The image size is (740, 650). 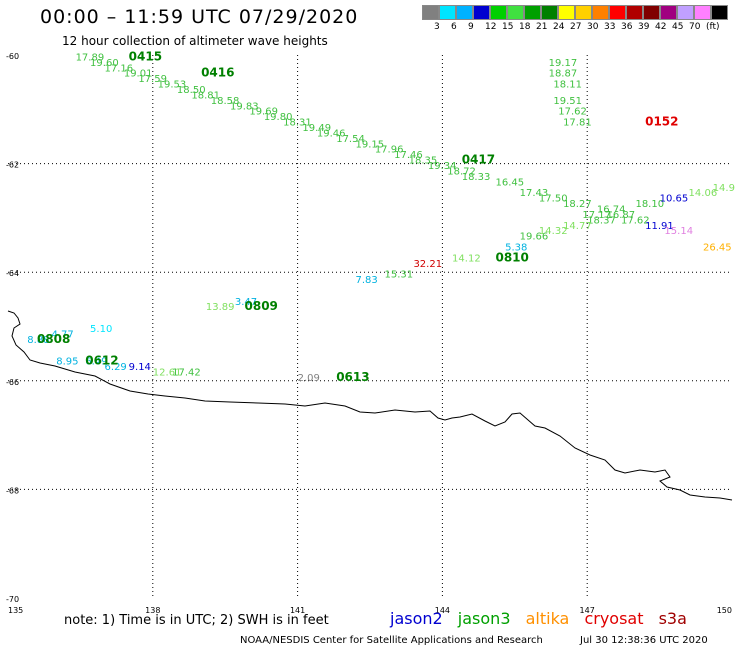 I want to click on satellite-cryosat: cryosat, so click(x=614, y=618).